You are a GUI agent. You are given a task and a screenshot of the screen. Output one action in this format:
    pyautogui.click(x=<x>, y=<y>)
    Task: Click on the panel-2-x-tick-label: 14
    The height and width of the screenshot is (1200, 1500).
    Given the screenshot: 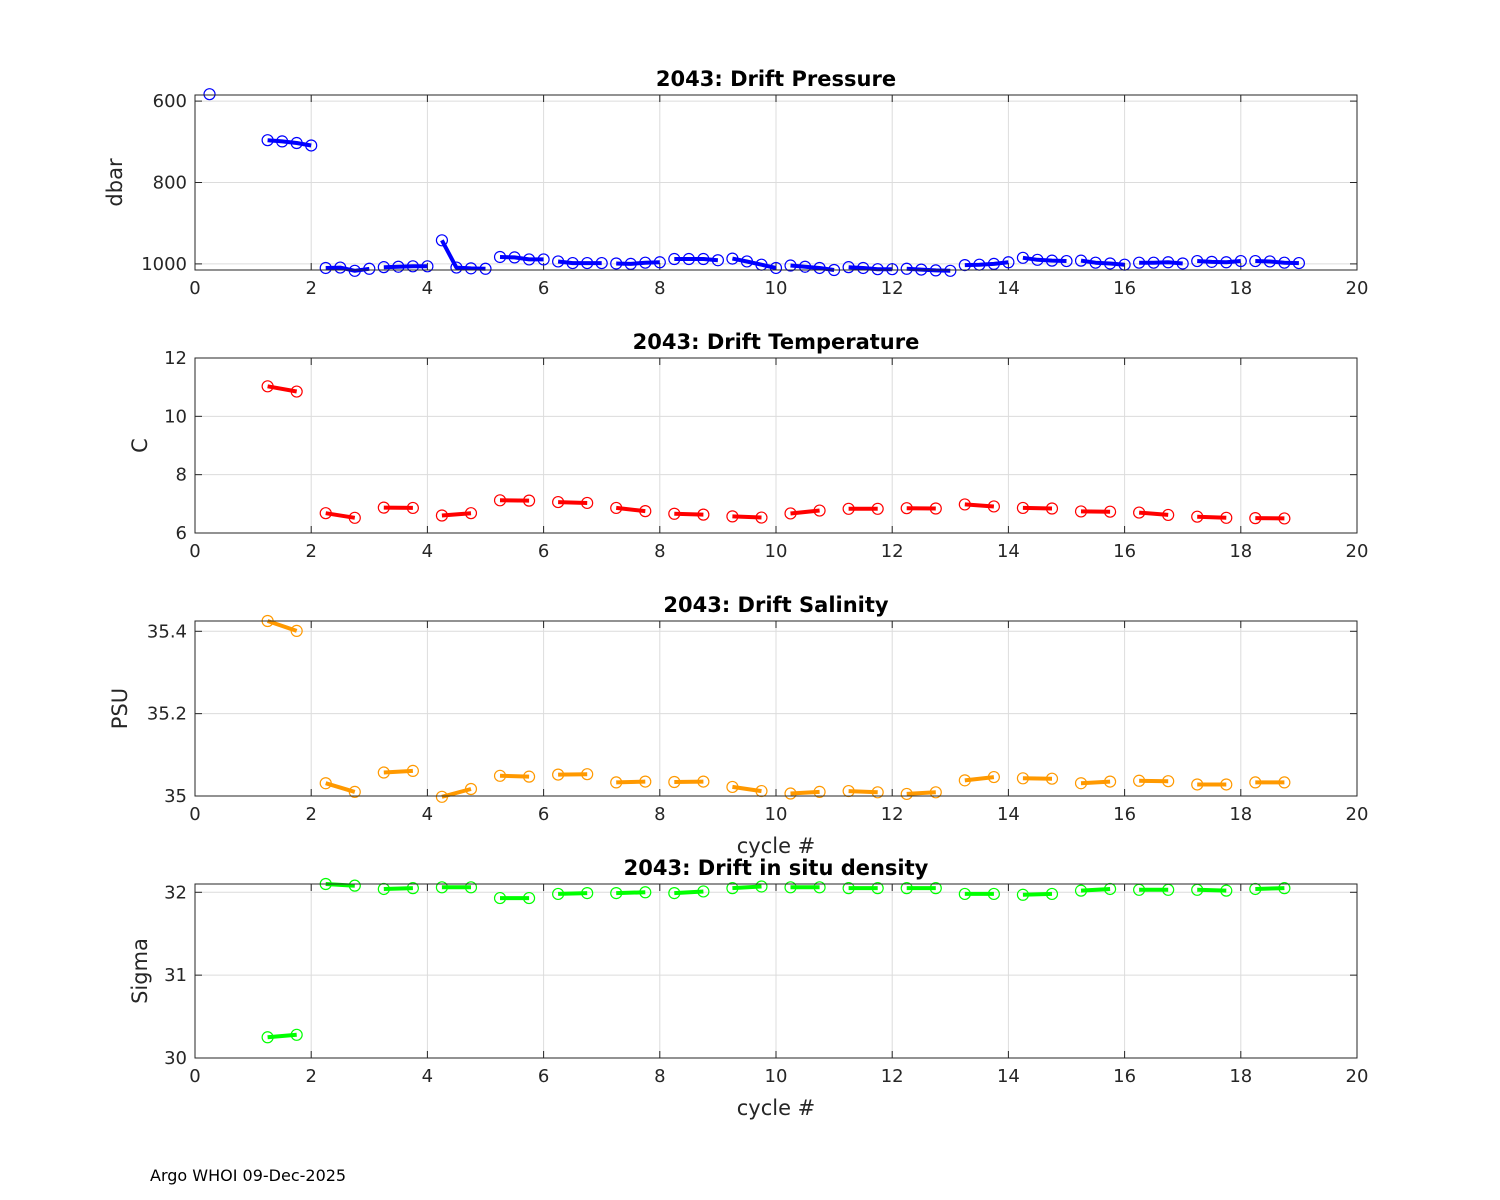 What is the action you would take?
    pyautogui.click(x=1008, y=551)
    